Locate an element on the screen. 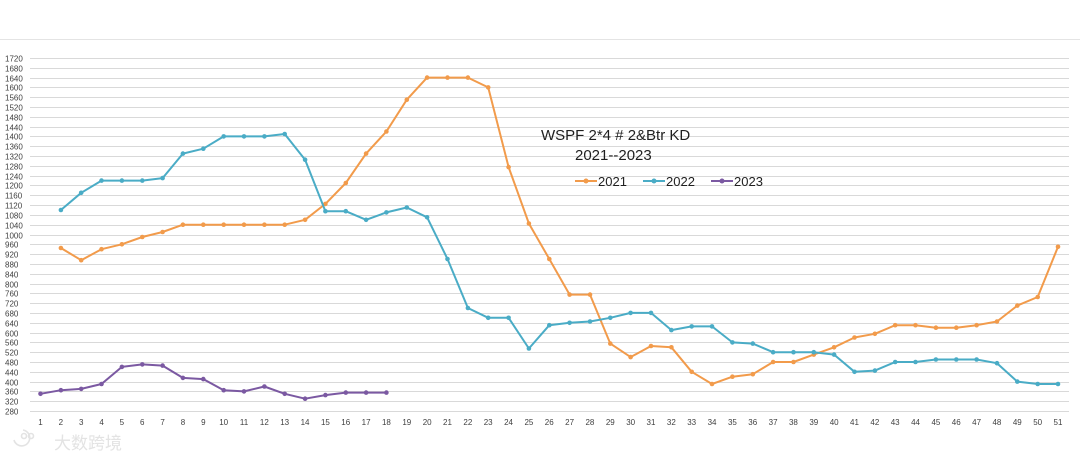 The height and width of the screenshot is (463, 1080). y-tick-label: 360 is located at coordinates (12, 392).